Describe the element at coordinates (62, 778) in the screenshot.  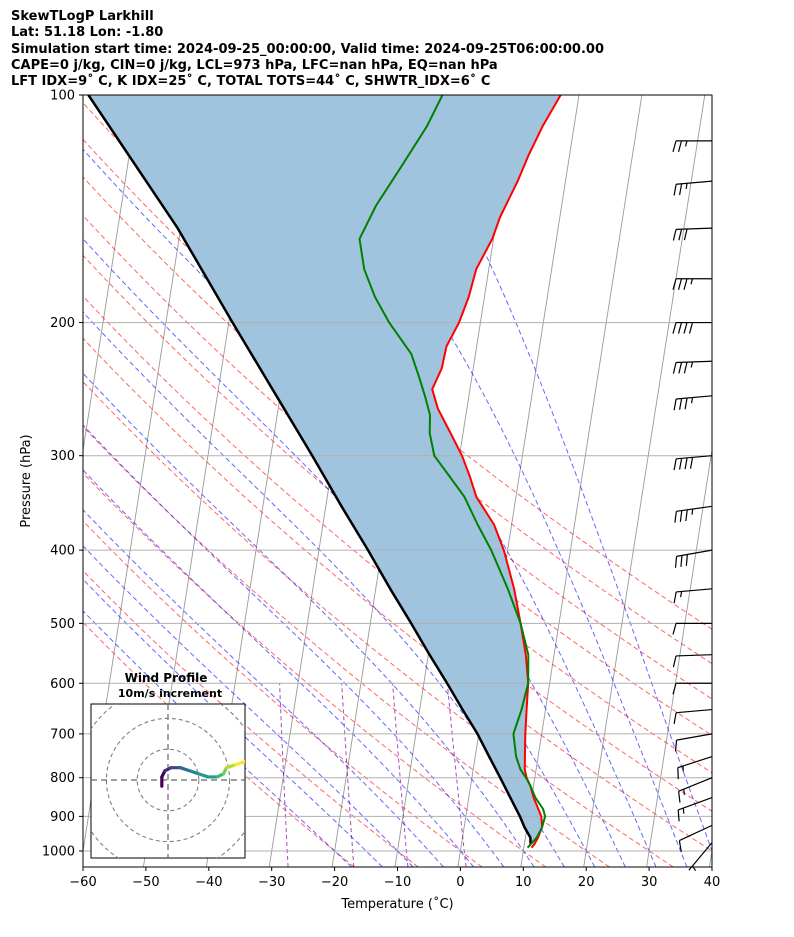
I see `y-tick-label: 800` at that location.